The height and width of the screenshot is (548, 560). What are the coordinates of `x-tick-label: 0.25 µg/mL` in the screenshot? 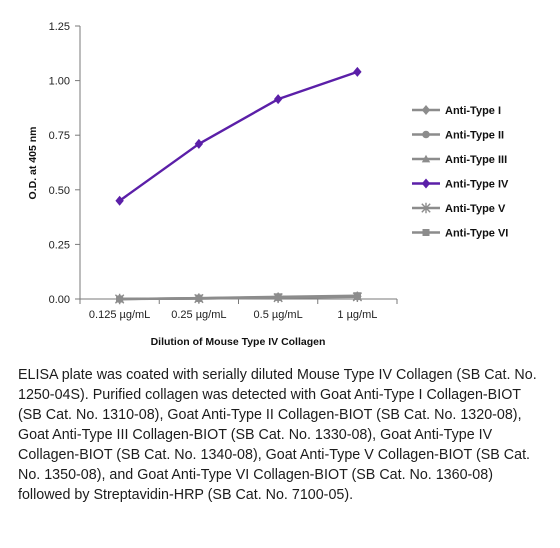 It's located at (198, 315).